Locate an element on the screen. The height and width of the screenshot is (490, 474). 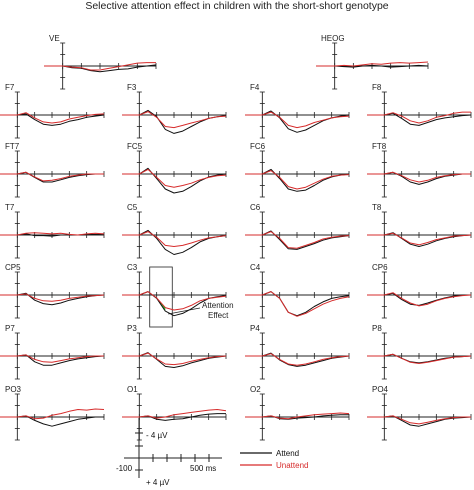
channel-label: CP5 is located at coordinates (13, 267).